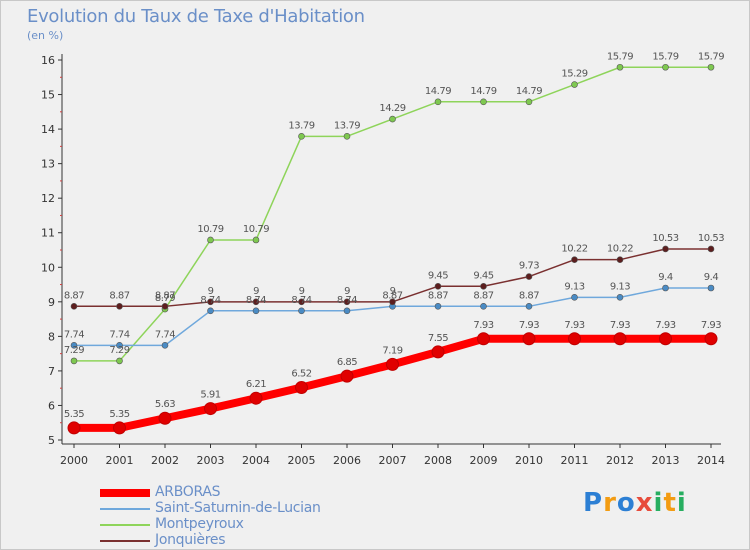  What do you see at coordinates (125, 525) in the screenshot?
I see `legend-swatch-montpeyroux` at bounding box center [125, 525].